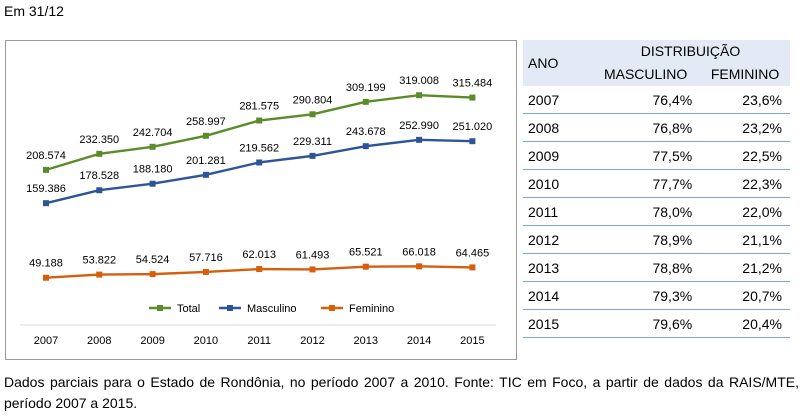 Image resolution: width=800 pixels, height=419 pixels. Describe the element at coordinates (557, 100) in the screenshot. I see `cell-year: 2007` at that location.